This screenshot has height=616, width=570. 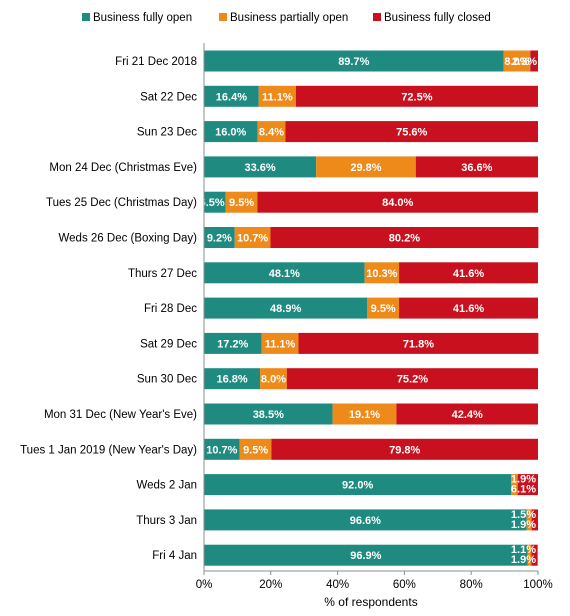 I want to click on legend-label-0: Business fully open, so click(x=142, y=18).